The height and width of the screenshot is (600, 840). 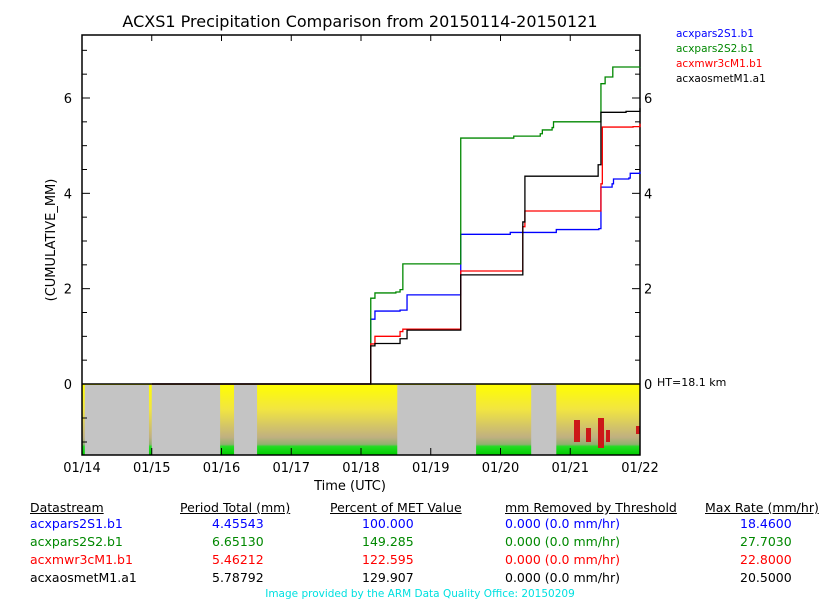 What do you see at coordinates (76, 523) in the screenshot?
I see `table-cell: acxpars2S1.b1` at bounding box center [76, 523].